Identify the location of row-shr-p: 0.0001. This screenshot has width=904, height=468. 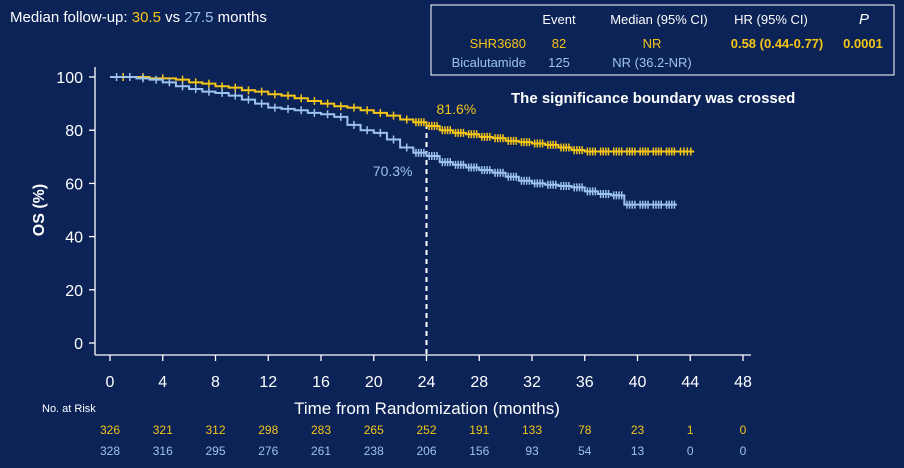
(863, 43).